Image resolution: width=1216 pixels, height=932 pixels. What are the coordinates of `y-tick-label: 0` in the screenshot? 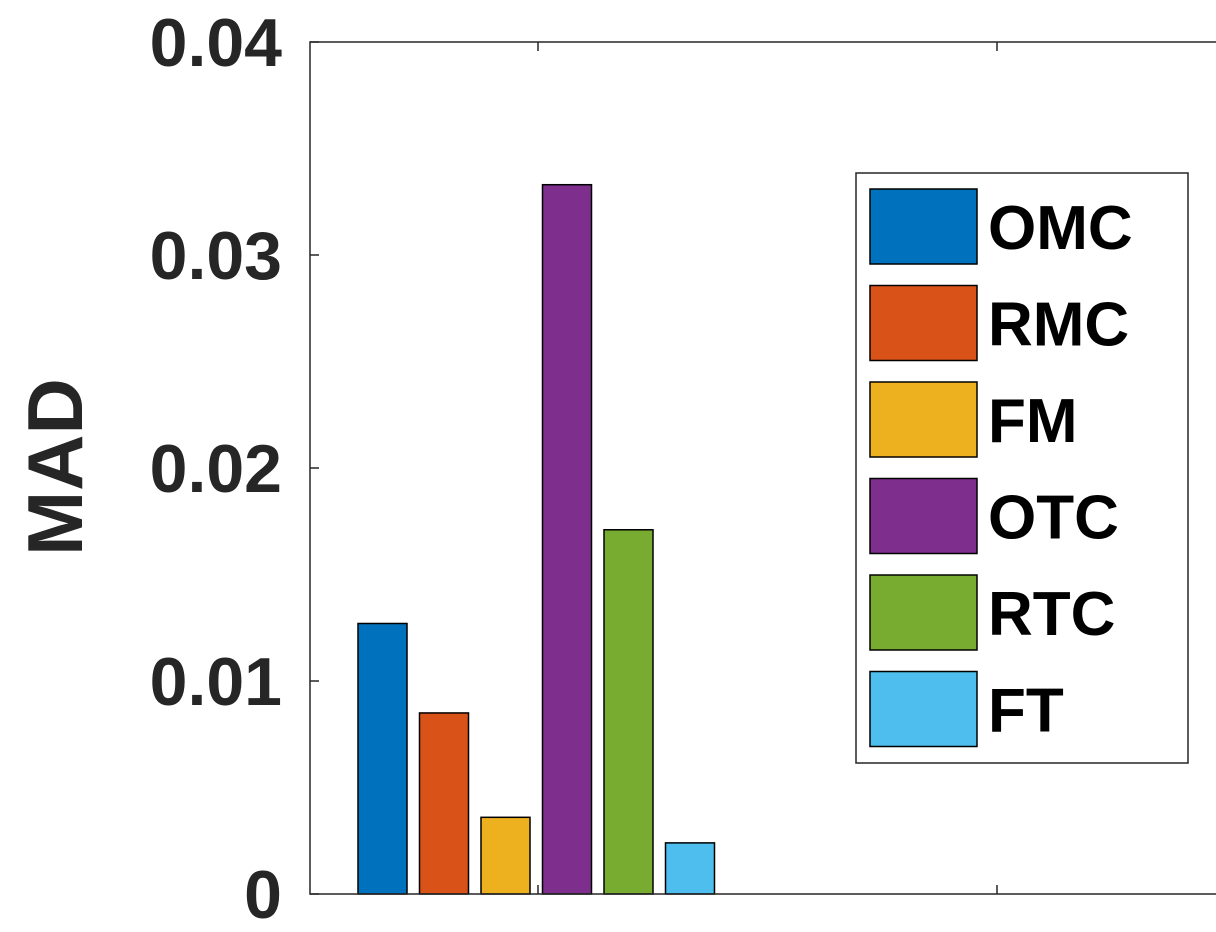 It's located at (263, 892).